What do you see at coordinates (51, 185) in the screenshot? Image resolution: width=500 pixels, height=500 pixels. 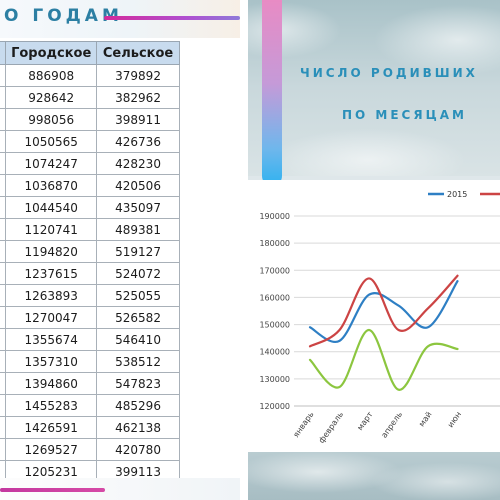 I see `urban-cell: 1036870` at bounding box center [51, 185].